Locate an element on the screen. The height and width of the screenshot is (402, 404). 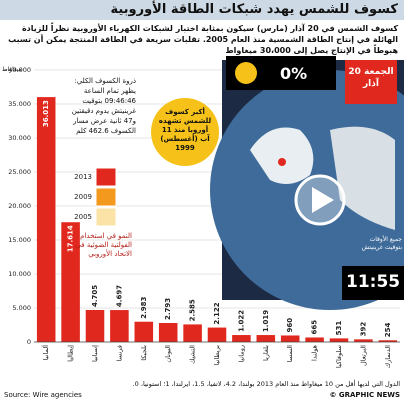
map-time: 11:55 is located at coordinates (373, 282).